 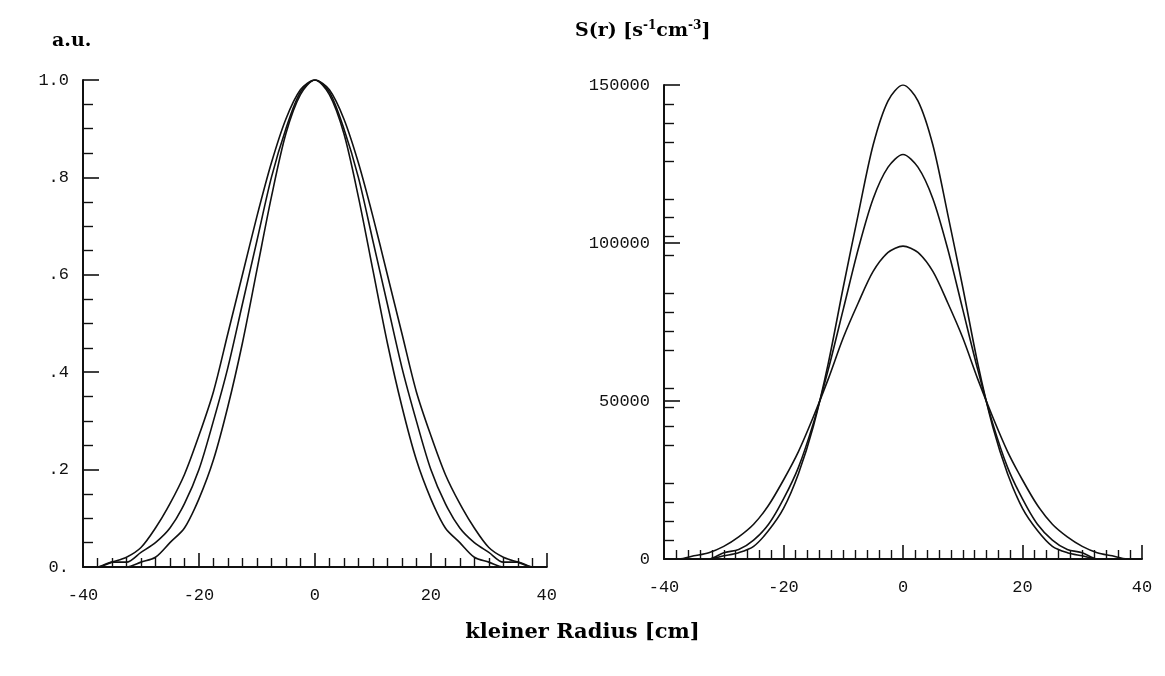 I want to click on y-tick-label: .2, so click(x=58, y=470).